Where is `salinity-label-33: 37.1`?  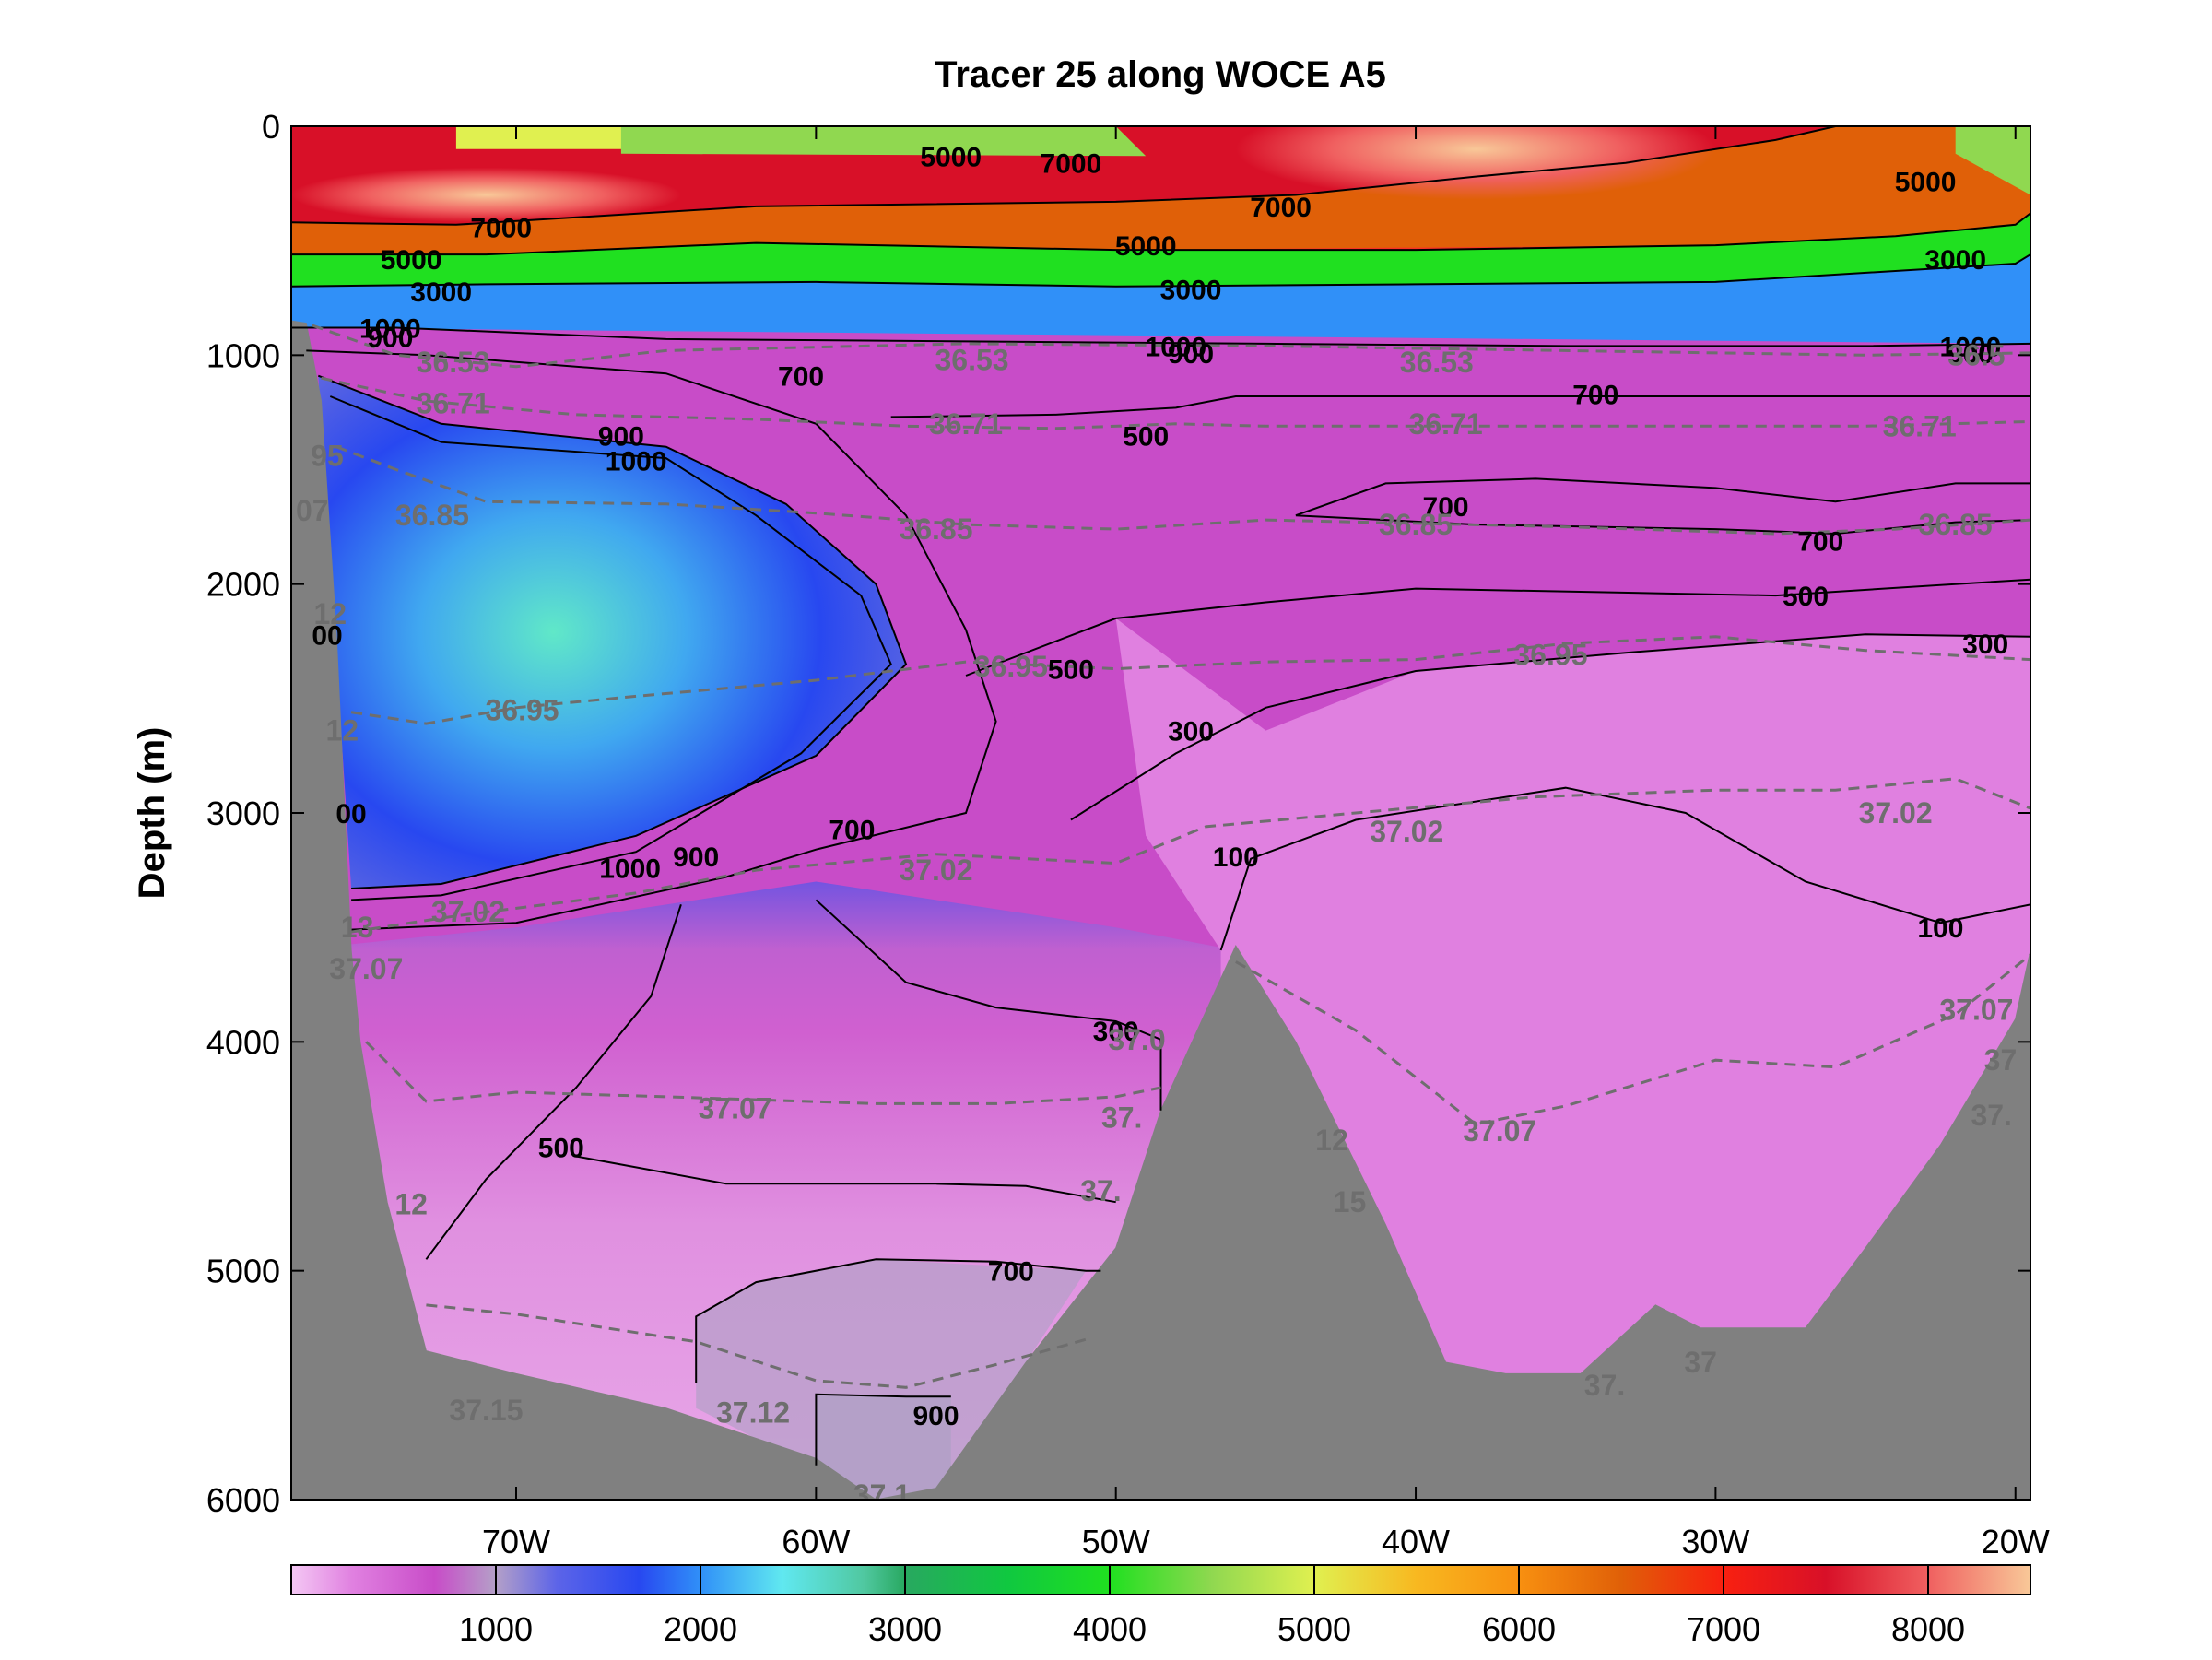 salinity-label-33: 37.1 is located at coordinates (882, 1495).